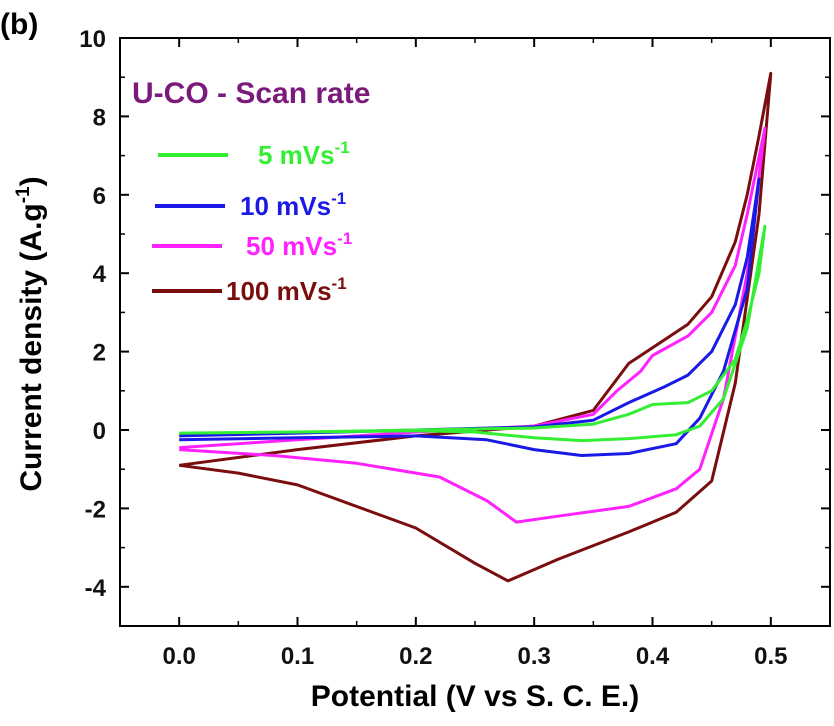 The height and width of the screenshot is (726, 834). What do you see at coordinates (95, 509) in the screenshot?
I see `y-tick-label: -2` at bounding box center [95, 509].